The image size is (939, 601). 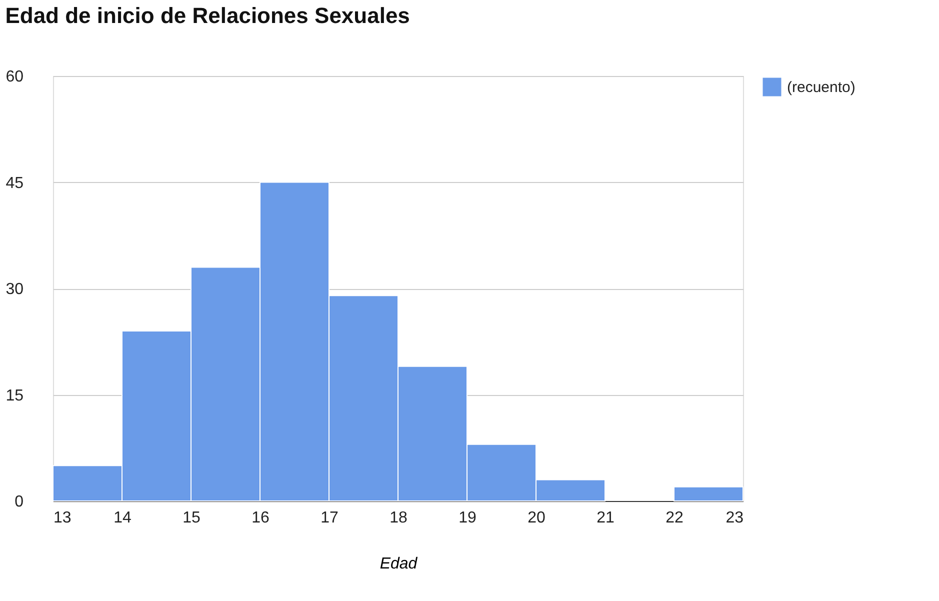 I want to click on x-tick-label: 20, so click(x=537, y=518).